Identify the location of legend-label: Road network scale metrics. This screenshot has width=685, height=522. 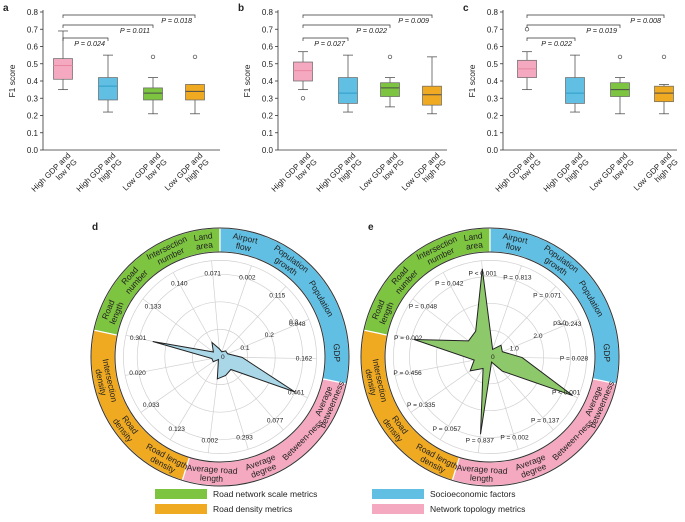
(265, 494).